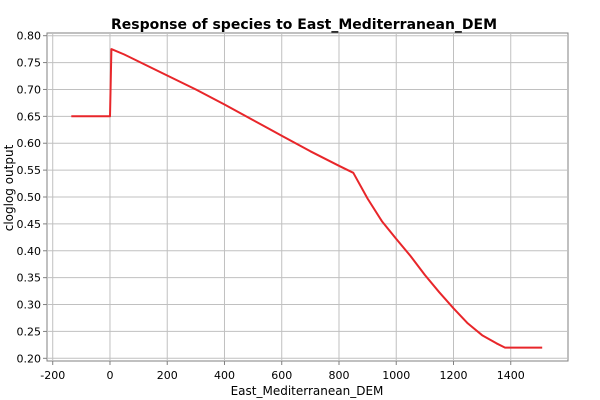 The width and height of the screenshot is (600, 400). What do you see at coordinates (109, 375) in the screenshot?
I see `x-tick-label: 0` at bounding box center [109, 375].